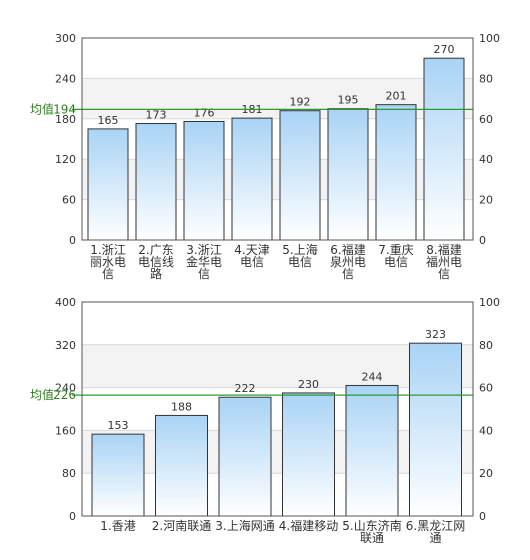 This screenshot has height=560, width=530. Describe the element at coordinates (156, 115) in the screenshot. I see `data-label: 173` at that location.